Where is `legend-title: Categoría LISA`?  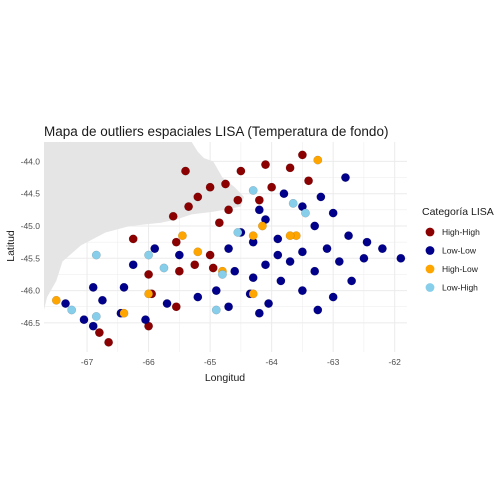 legend-title: Categoría LISA is located at coordinates (458, 212).